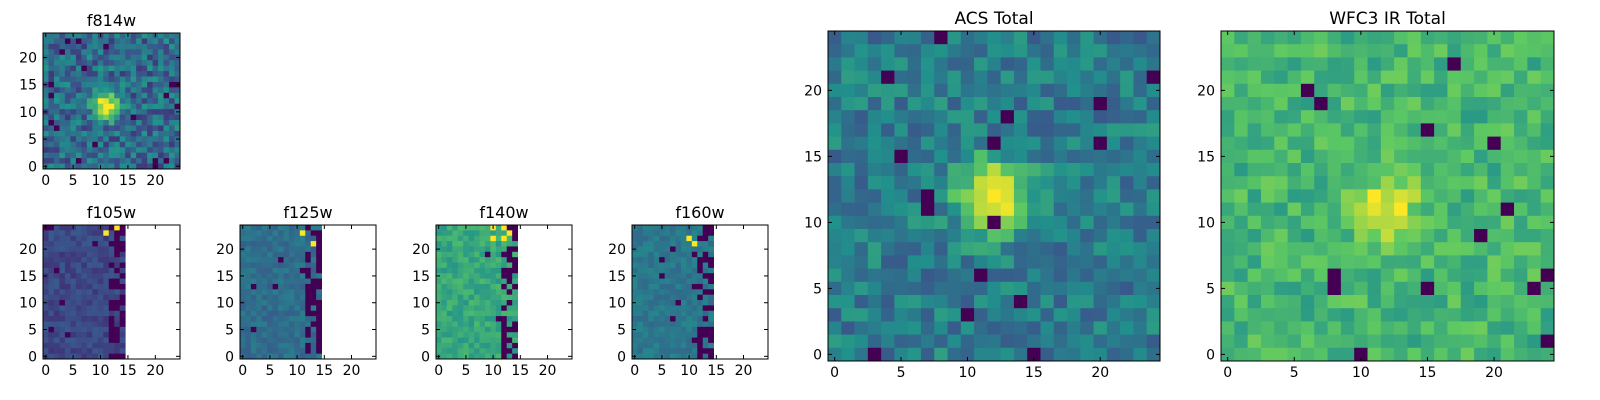 This screenshot has width=1600, height=400. I want to click on x-tick-label: 10, so click(101, 181).